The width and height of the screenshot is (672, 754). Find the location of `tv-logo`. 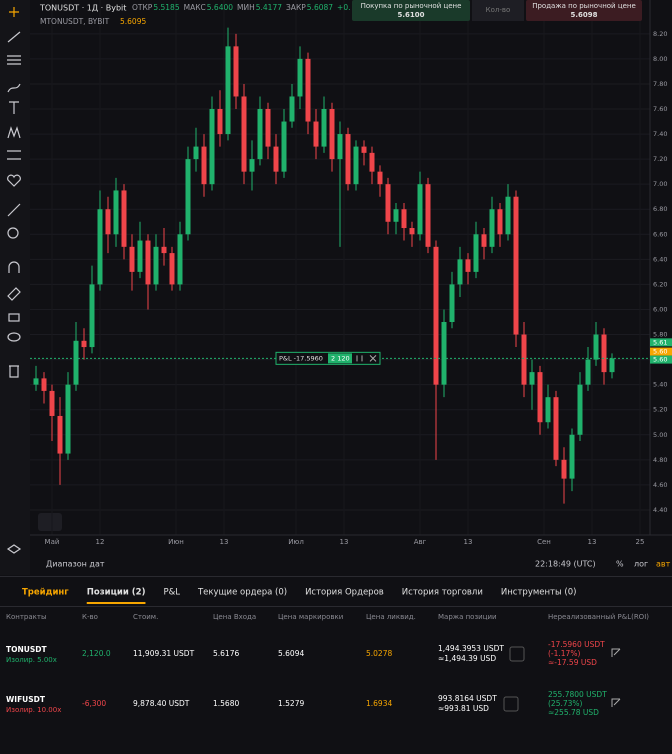

tv-logo is located at coordinates (50, 522).